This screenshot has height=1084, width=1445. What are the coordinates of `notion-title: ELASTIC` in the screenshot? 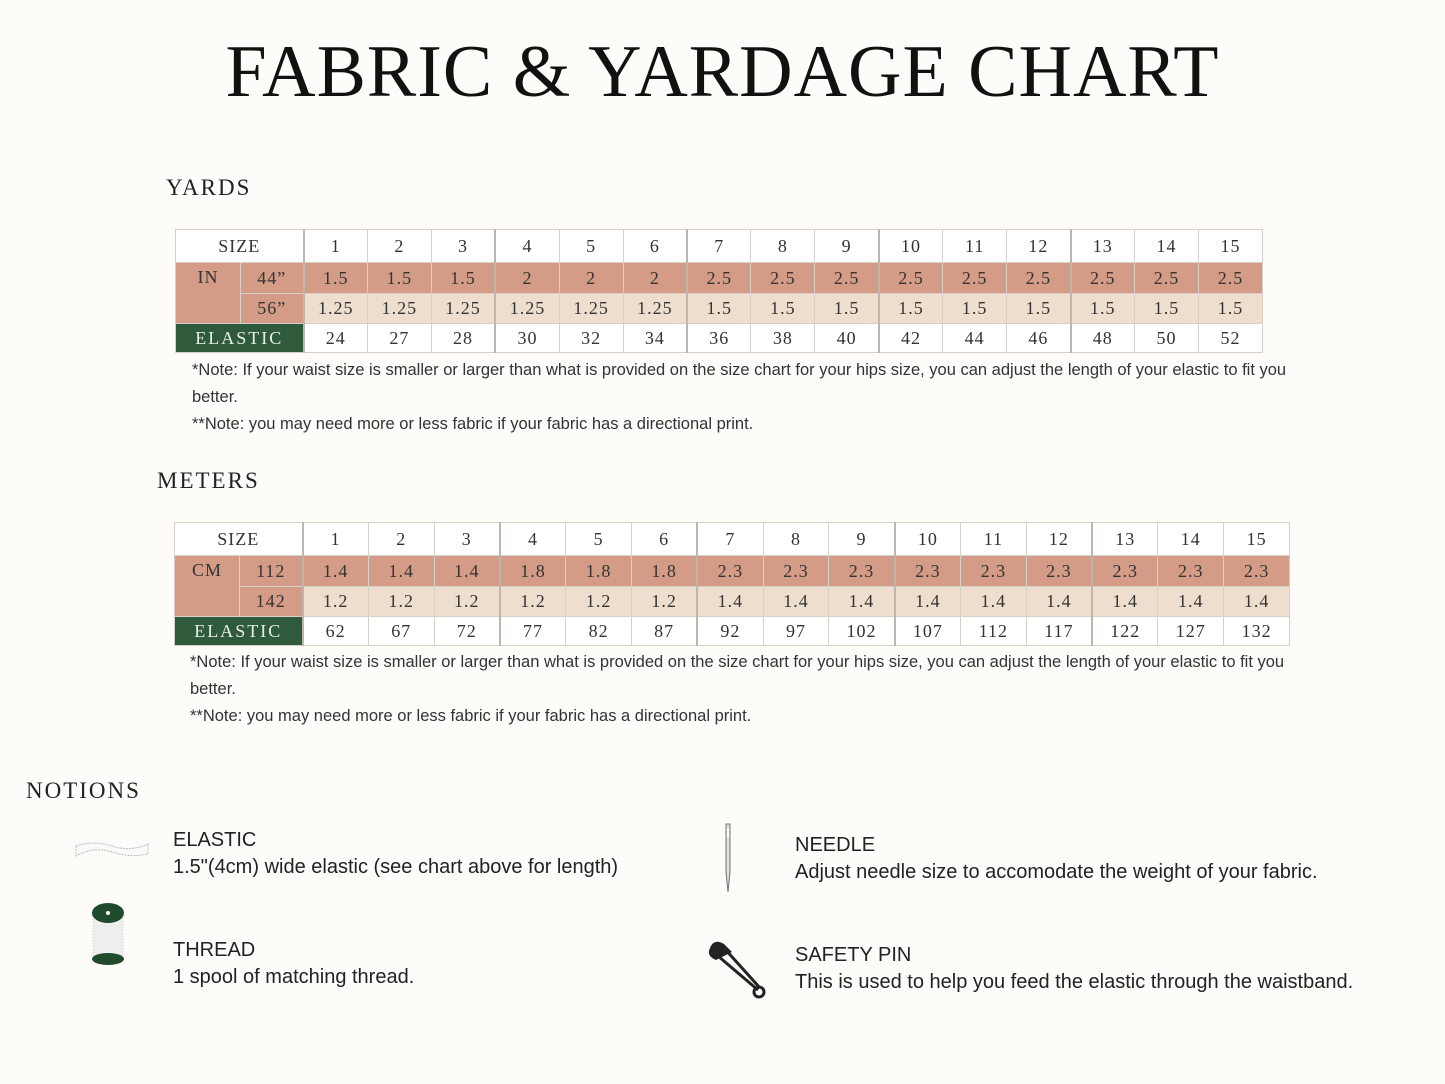 It's located at (215, 840).